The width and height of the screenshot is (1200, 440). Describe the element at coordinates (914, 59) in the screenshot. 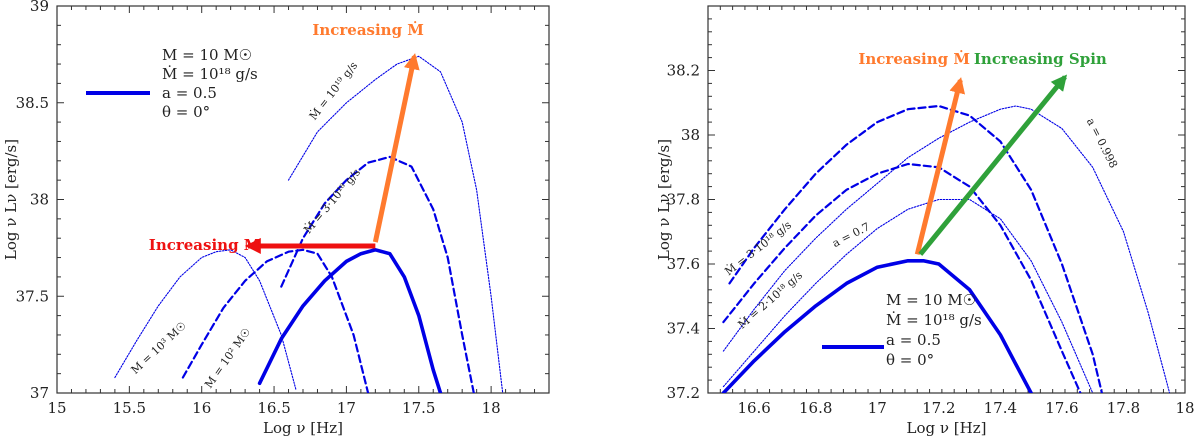

I see `right-arrow-label: Increasing Ṁ` at that location.